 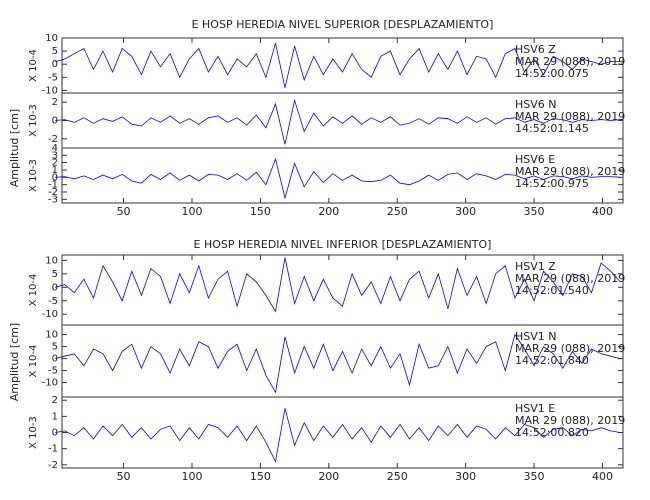 I want to click on station-label: HSV6 N, so click(x=536, y=104).